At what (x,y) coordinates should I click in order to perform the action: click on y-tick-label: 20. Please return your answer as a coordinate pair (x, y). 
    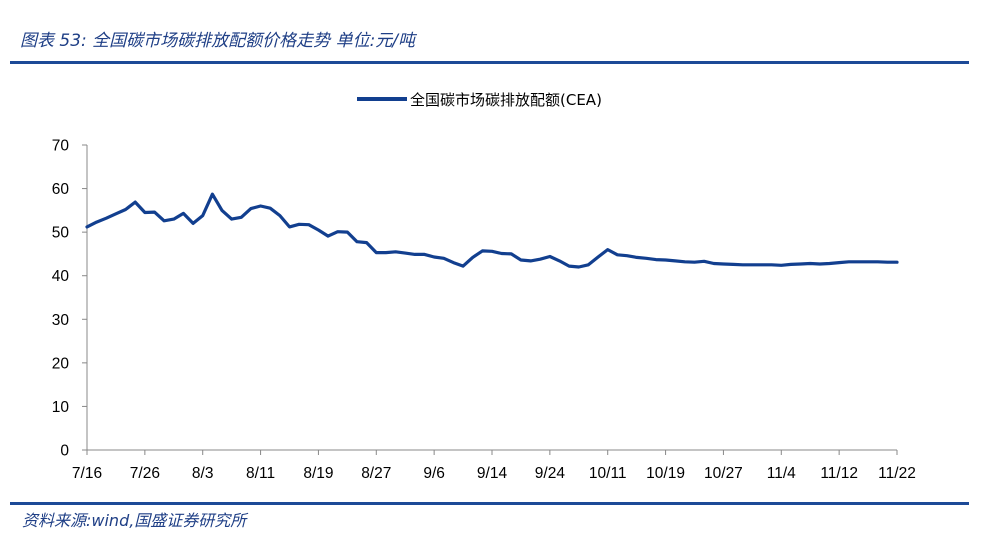
    Looking at the image, I should click on (61, 363).